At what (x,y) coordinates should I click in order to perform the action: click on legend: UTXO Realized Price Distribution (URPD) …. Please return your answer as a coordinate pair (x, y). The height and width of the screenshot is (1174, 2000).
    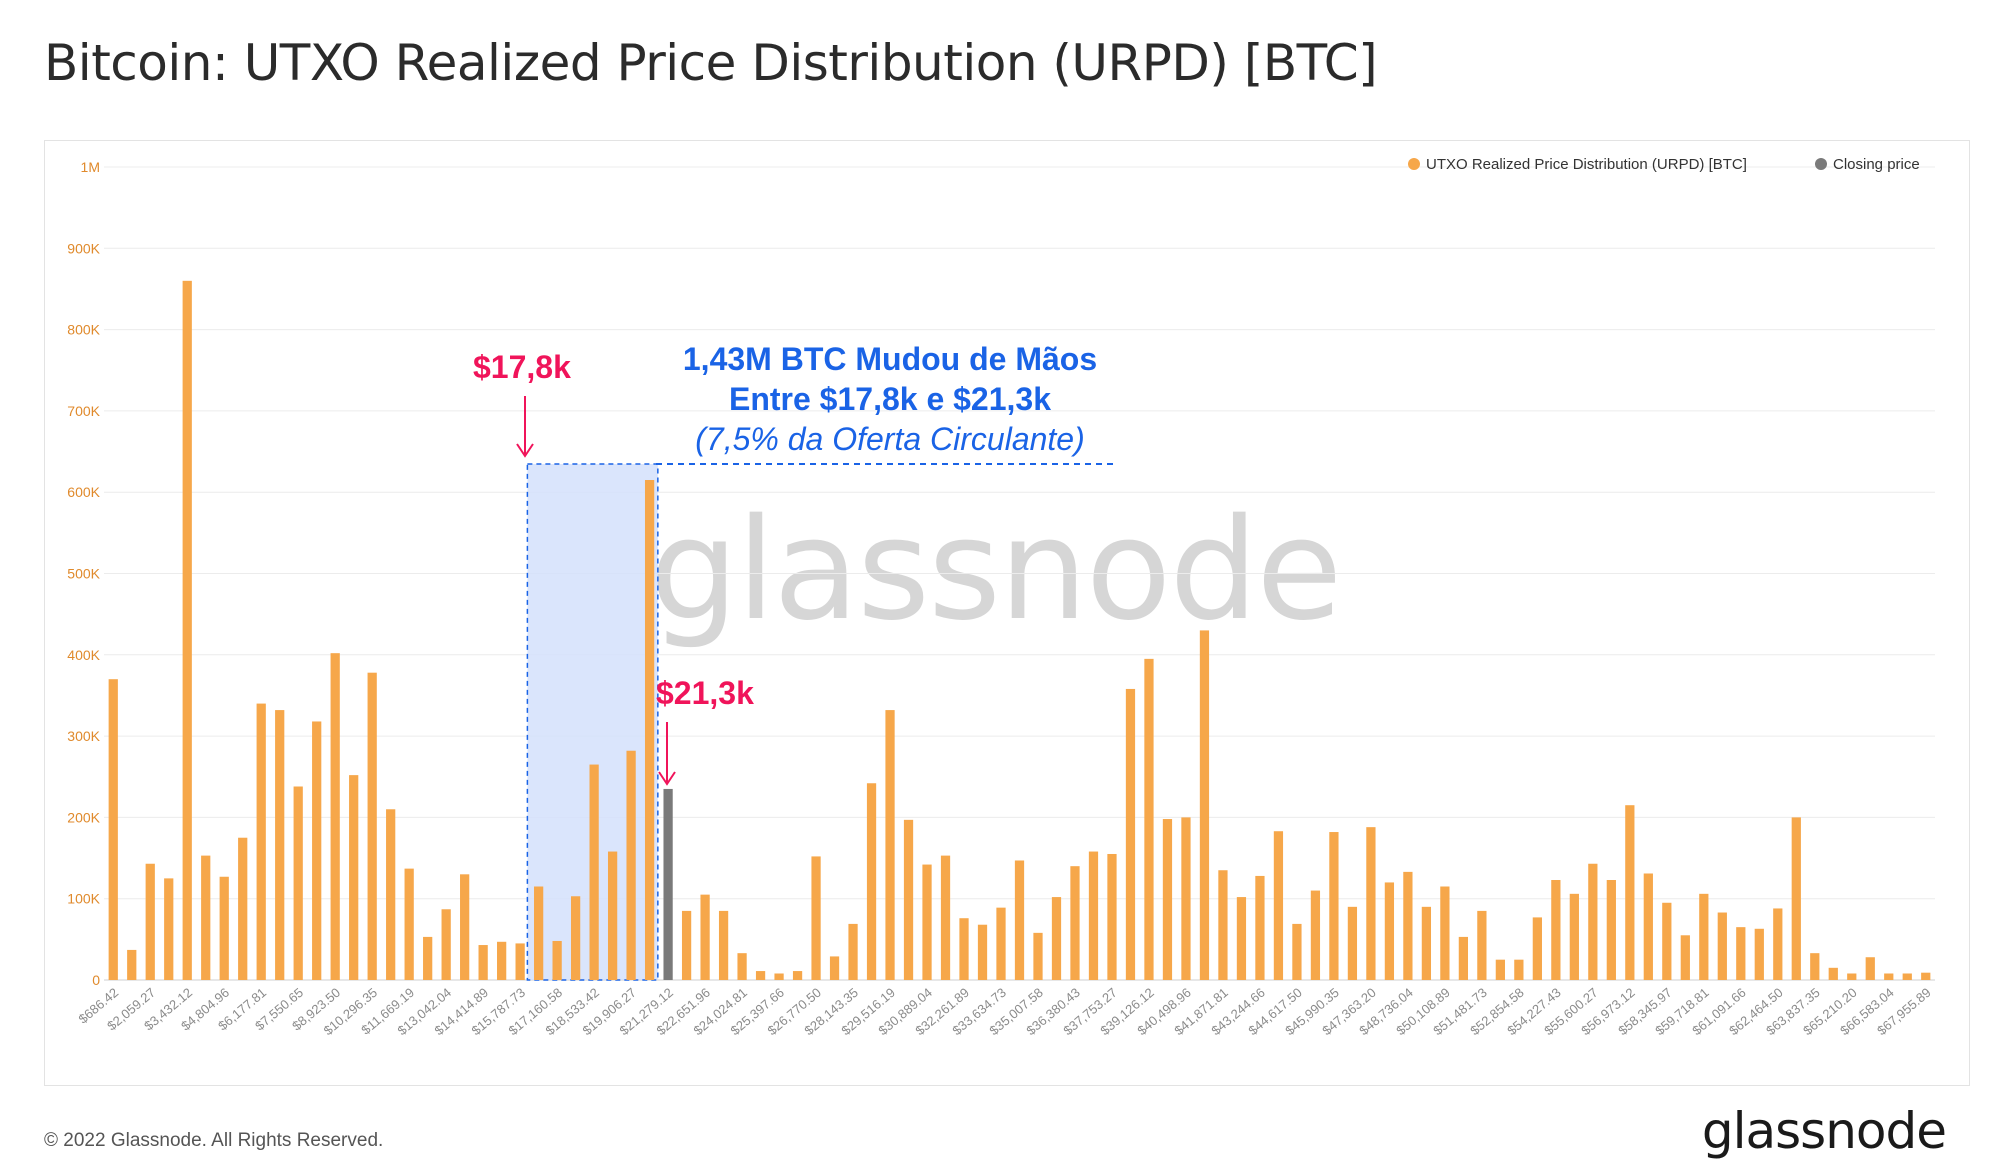
    Looking at the image, I should click on (1664, 164).